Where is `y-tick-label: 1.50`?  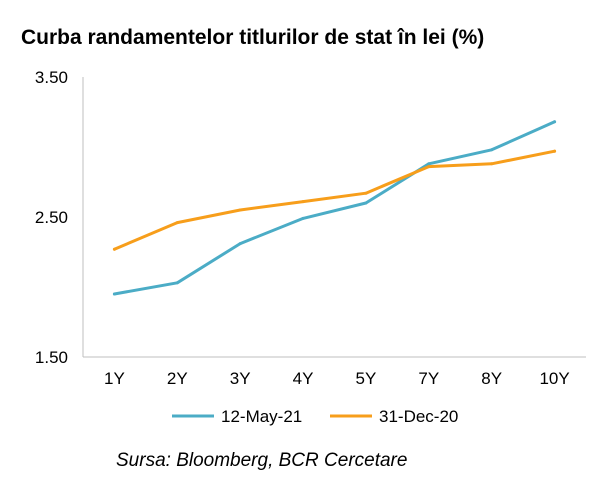 y-tick-label: 1.50 is located at coordinates (51, 357).